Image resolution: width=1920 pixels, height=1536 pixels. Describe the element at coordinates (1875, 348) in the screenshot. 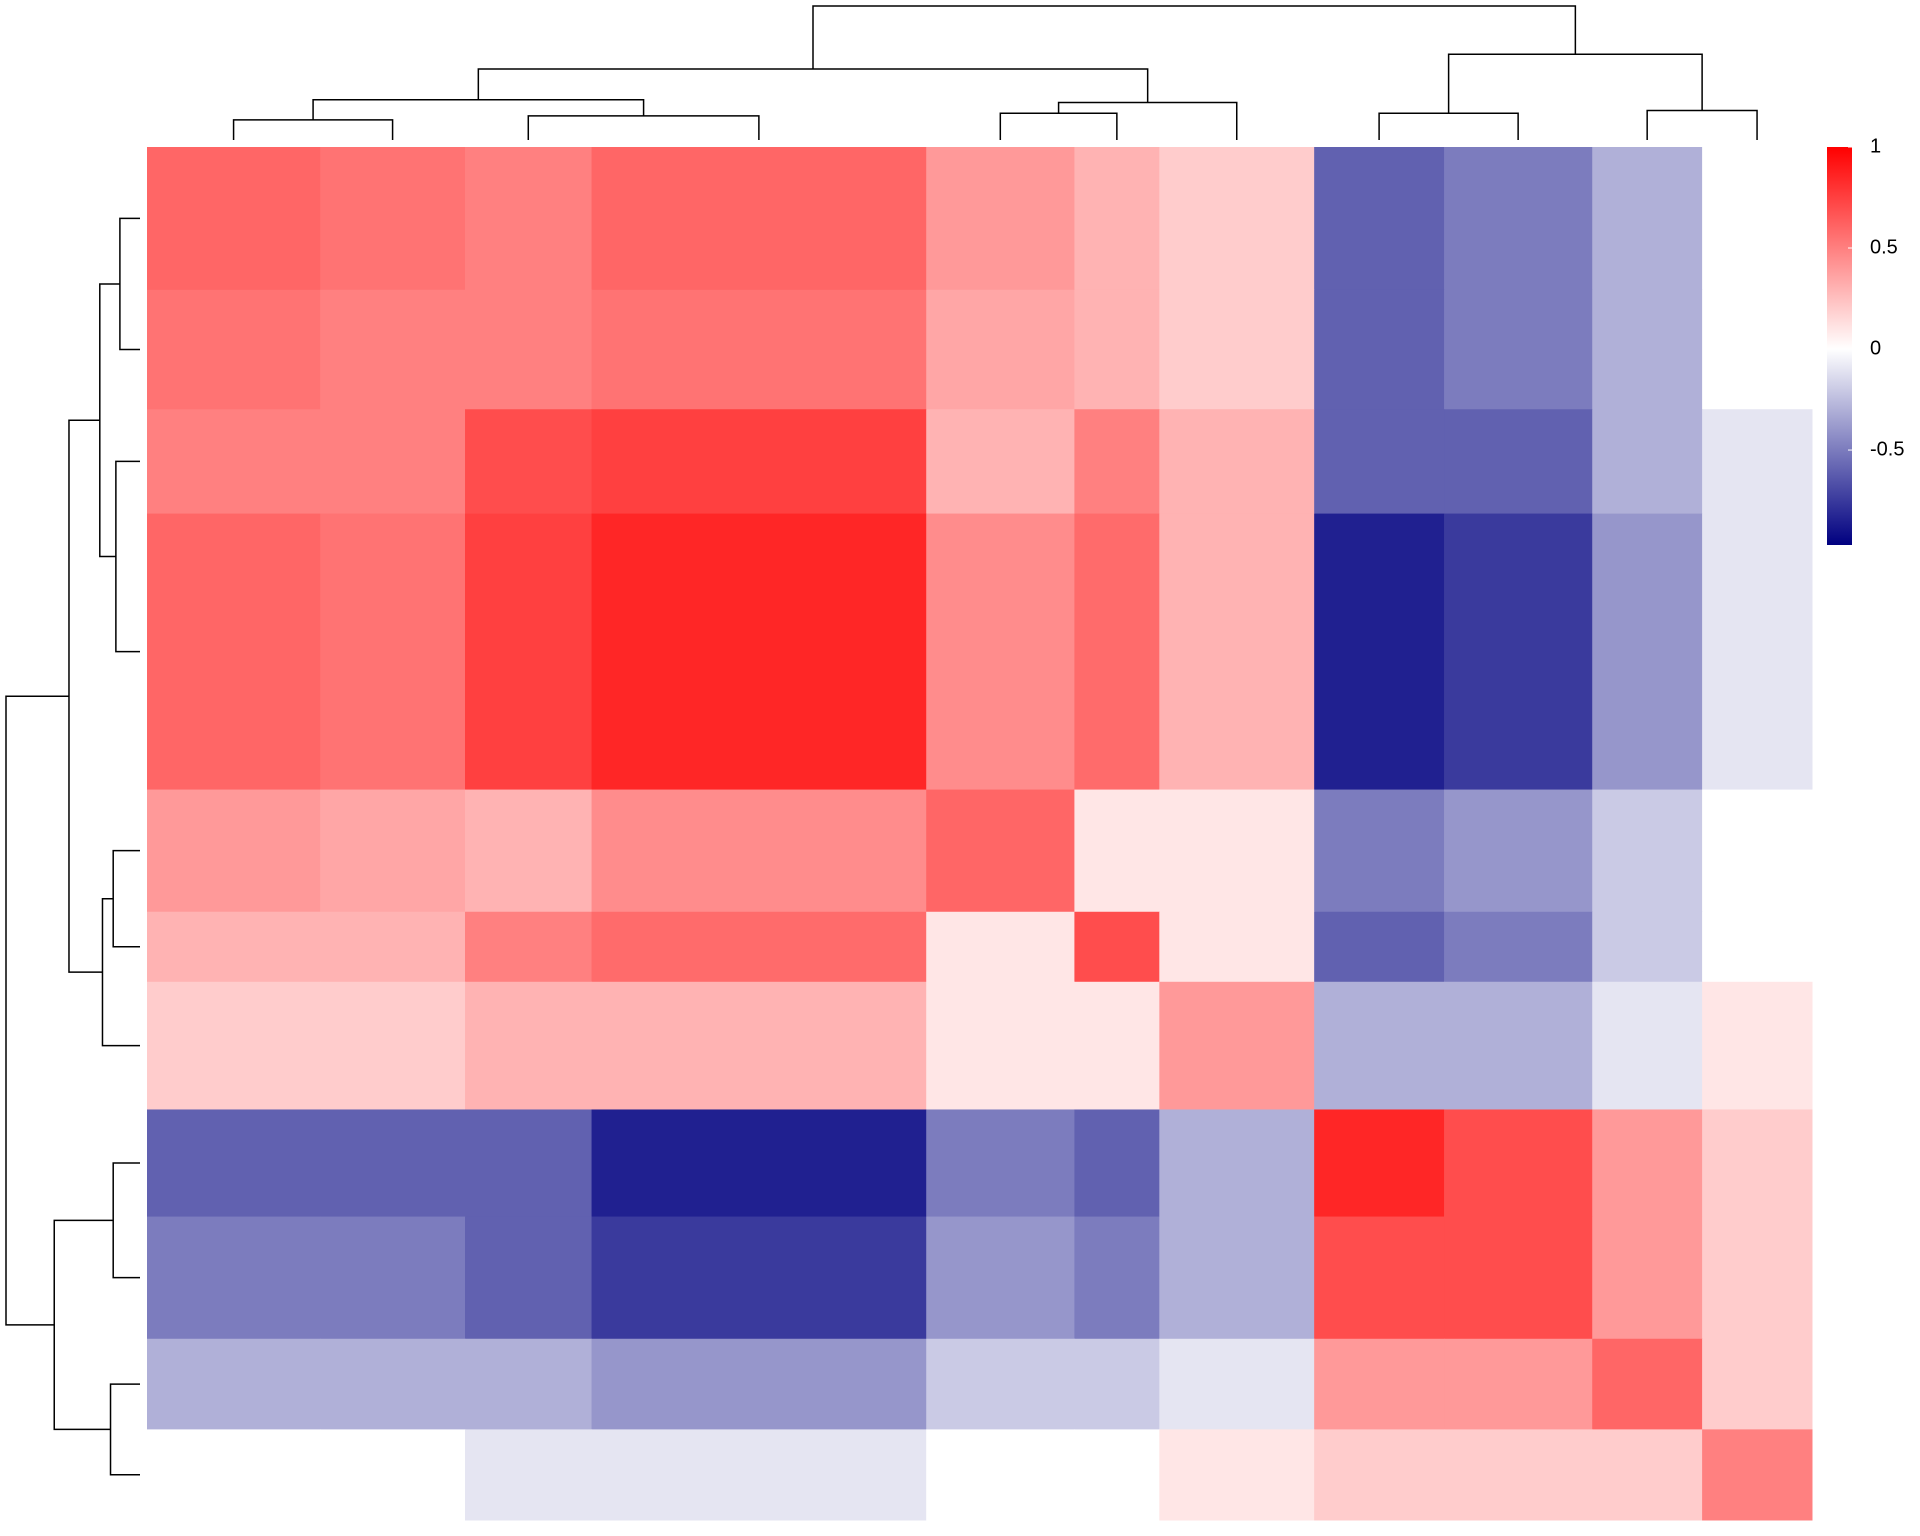

I see `colorbar-tick-label: 0` at that location.